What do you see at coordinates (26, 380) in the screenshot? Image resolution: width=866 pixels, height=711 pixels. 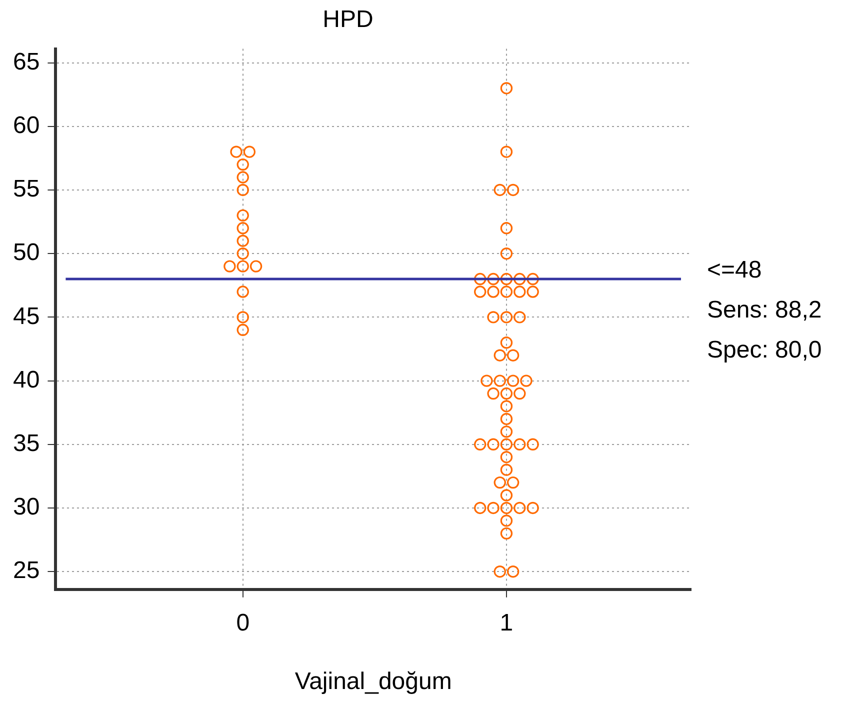 I see `y-tick-label: 40` at bounding box center [26, 380].